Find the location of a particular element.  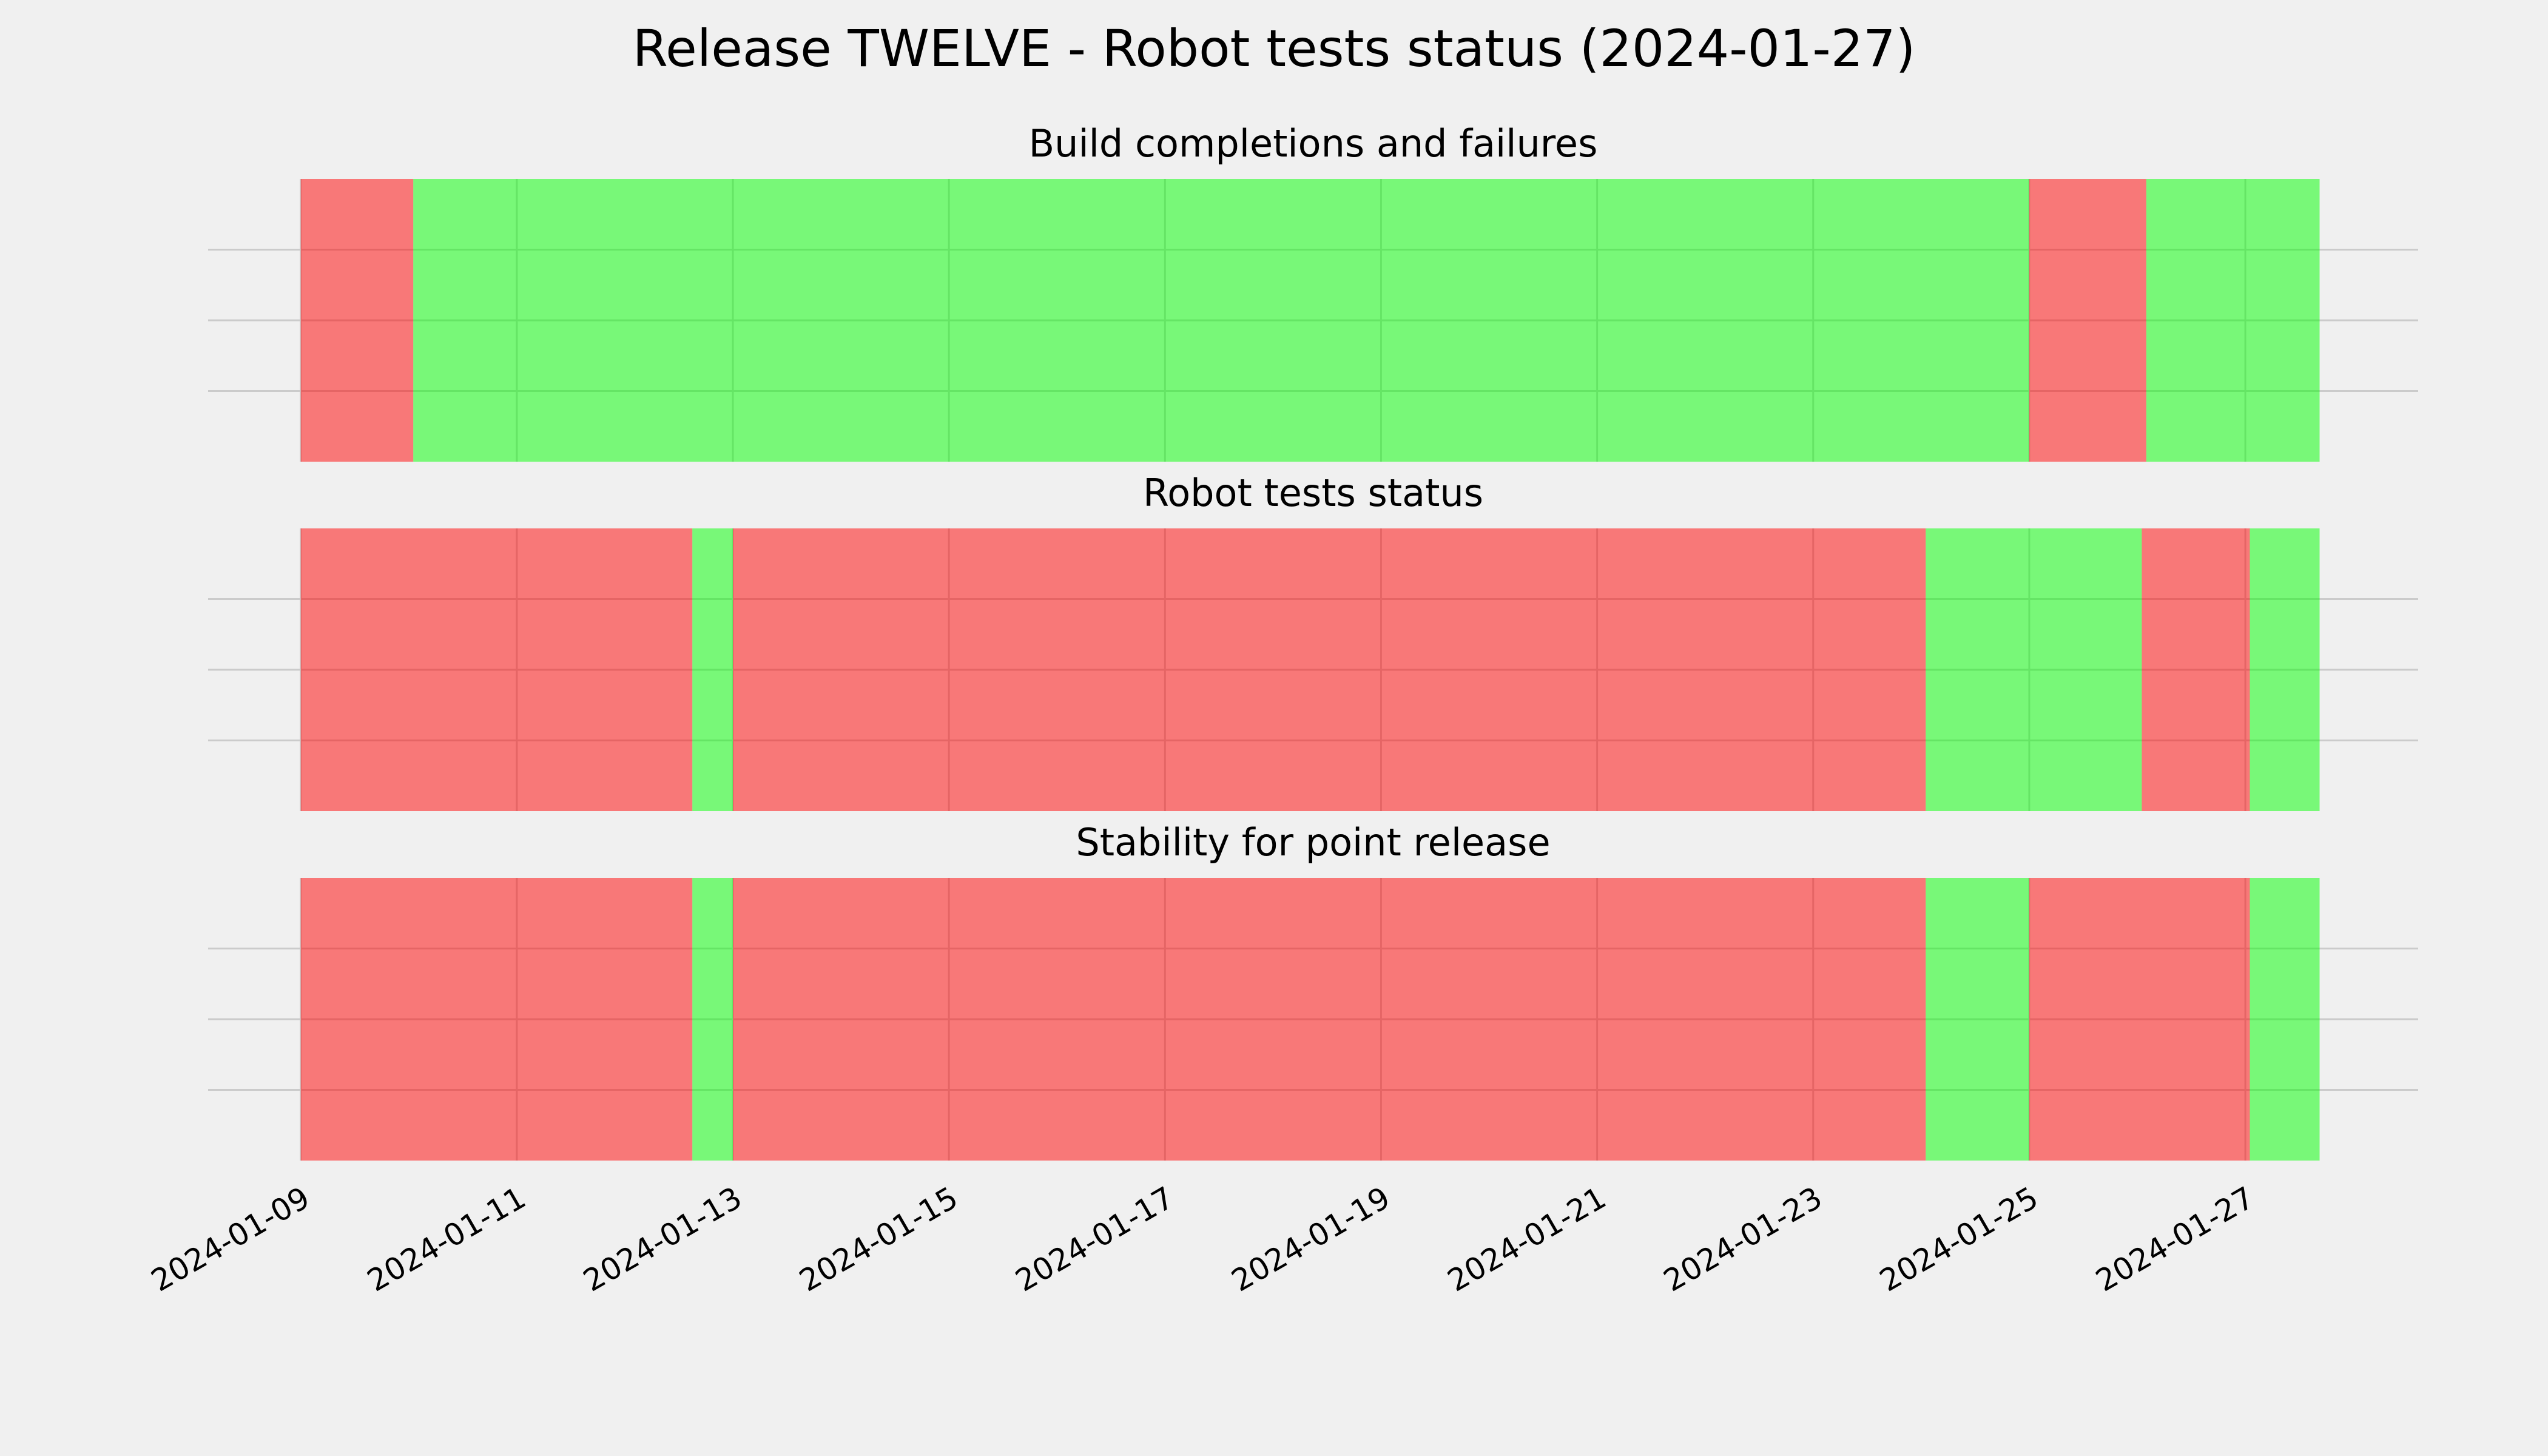

subplot-title: Stability for point release is located at coordinates (1313, 842).